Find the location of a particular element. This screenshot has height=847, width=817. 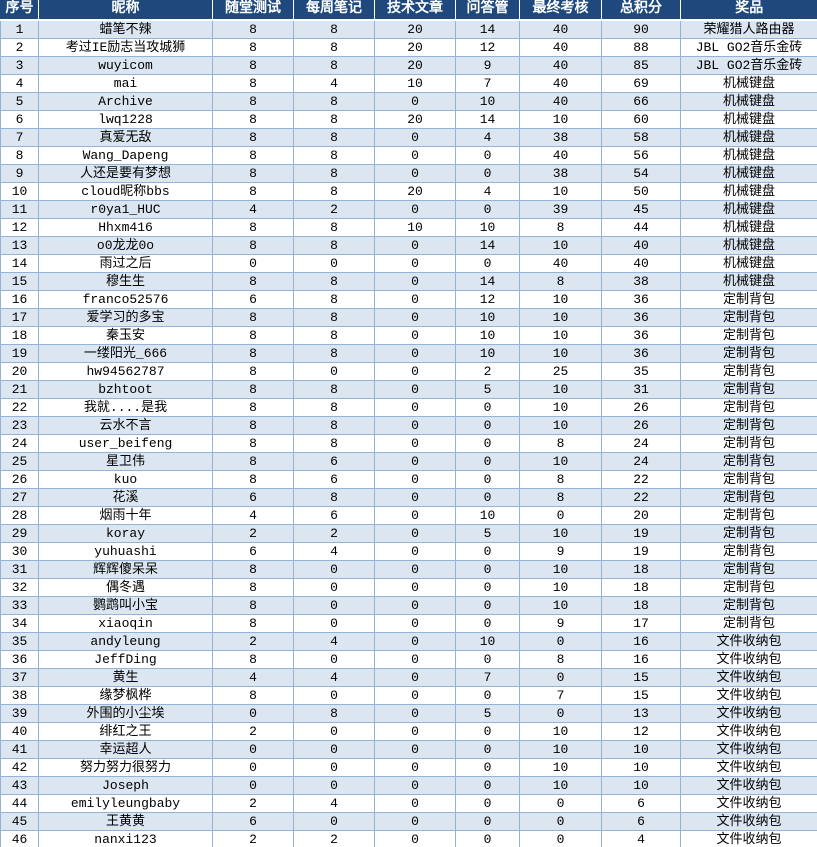

cell-total-score: 36 is located at coordinates (641, 299).